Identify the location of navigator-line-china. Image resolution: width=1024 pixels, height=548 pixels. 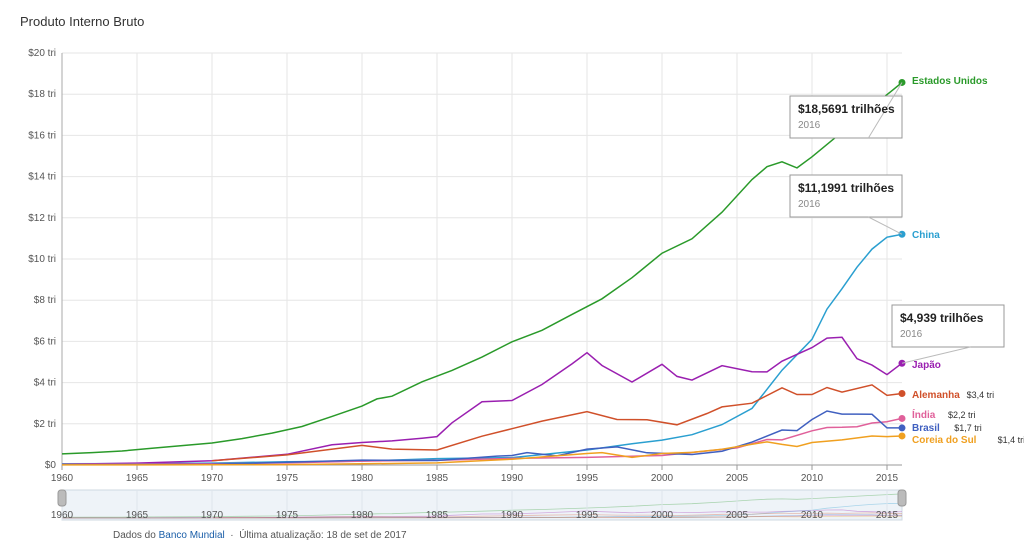
(482, 511).